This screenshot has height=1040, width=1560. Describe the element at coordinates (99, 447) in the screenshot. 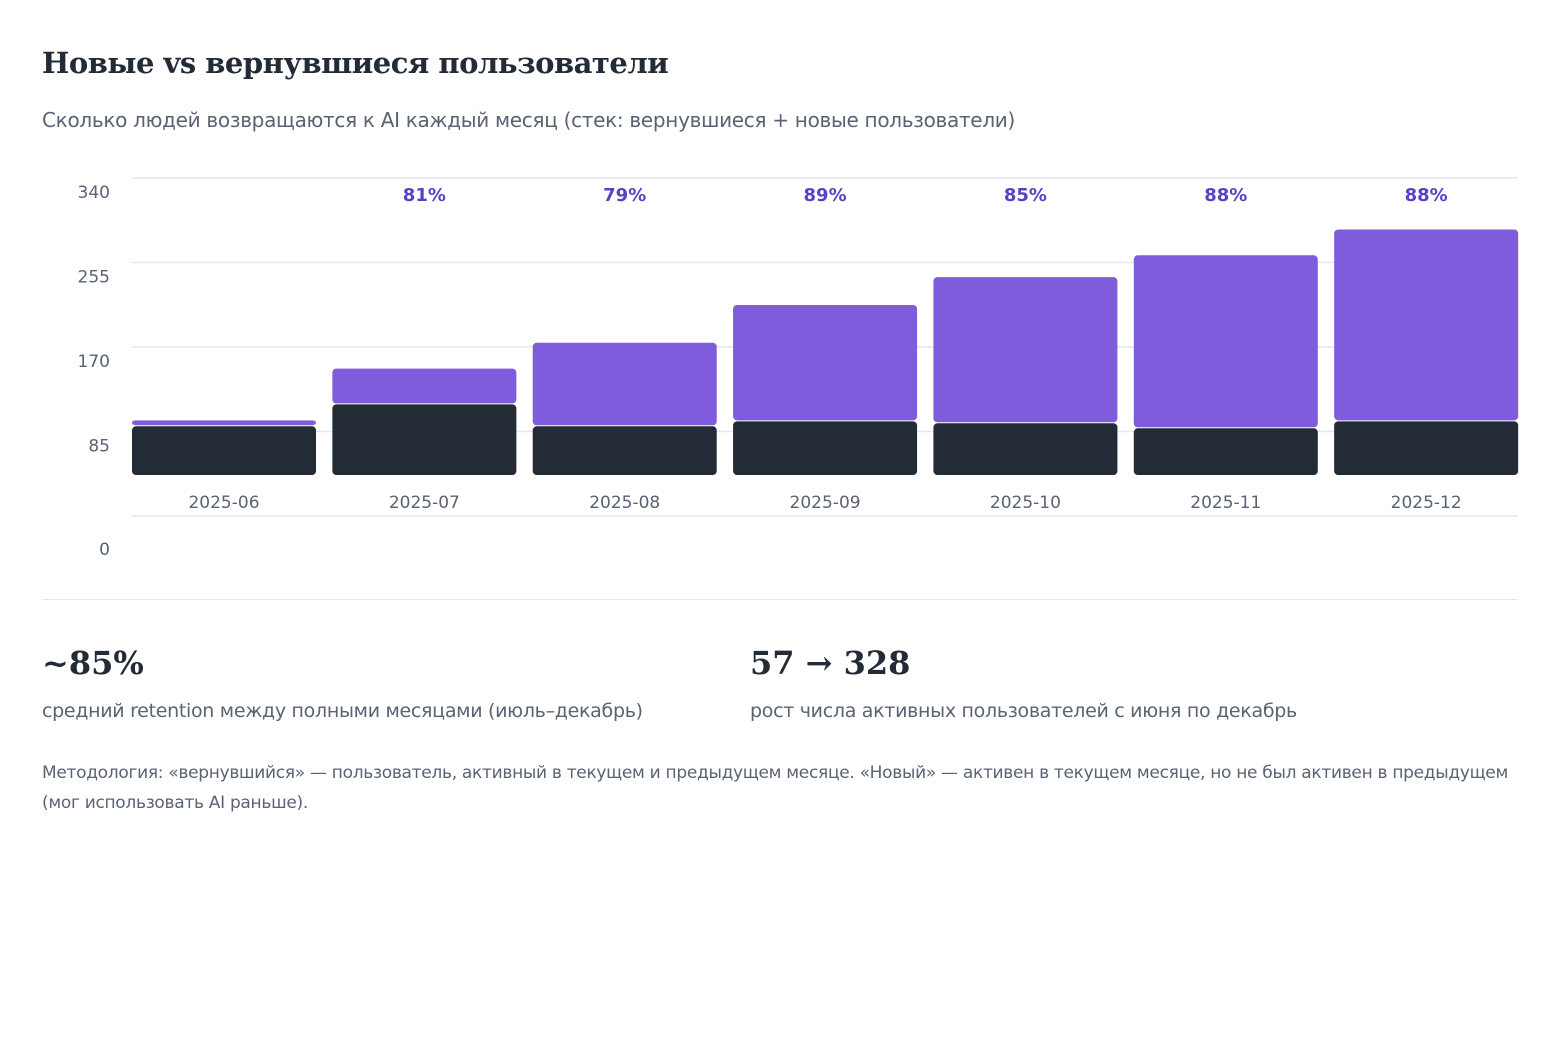

I see `y-tick-label: 85` at that location.